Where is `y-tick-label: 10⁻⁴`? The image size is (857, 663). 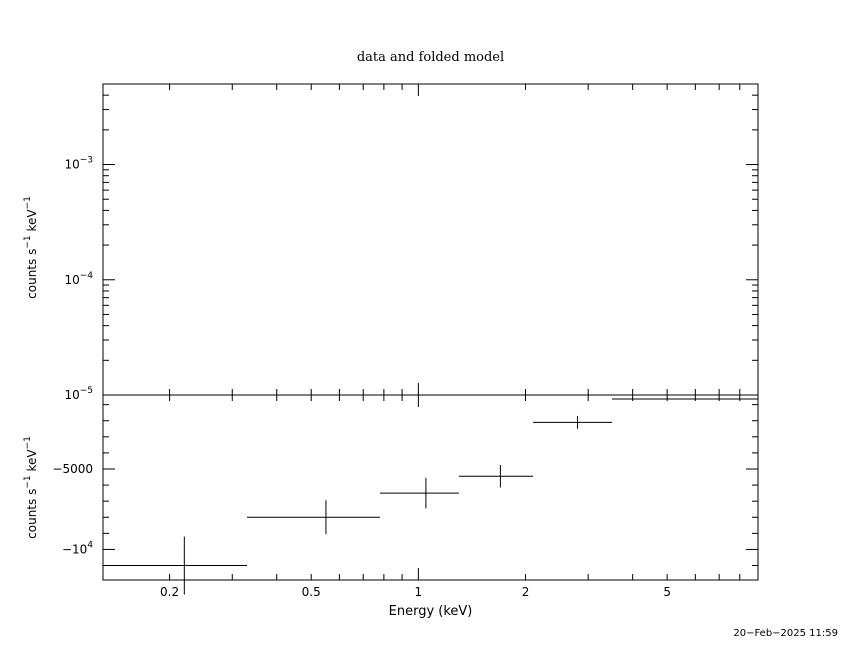
y-tick-label: 10⁻⁴ is located at coordinates (78, 279).